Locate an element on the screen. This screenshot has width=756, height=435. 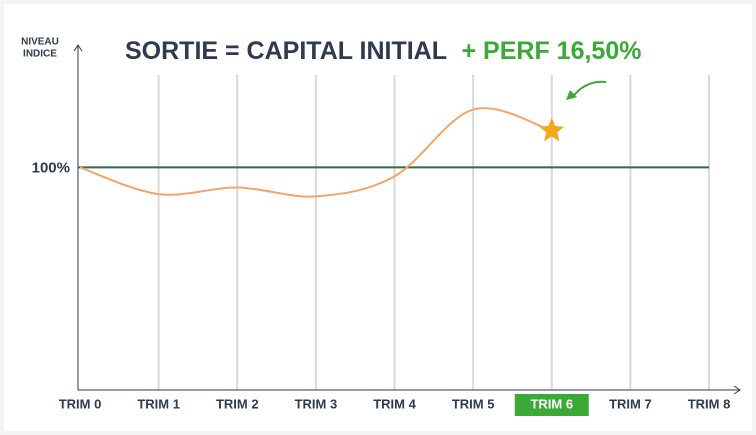
star-marker is located at coordinates (552, 129).